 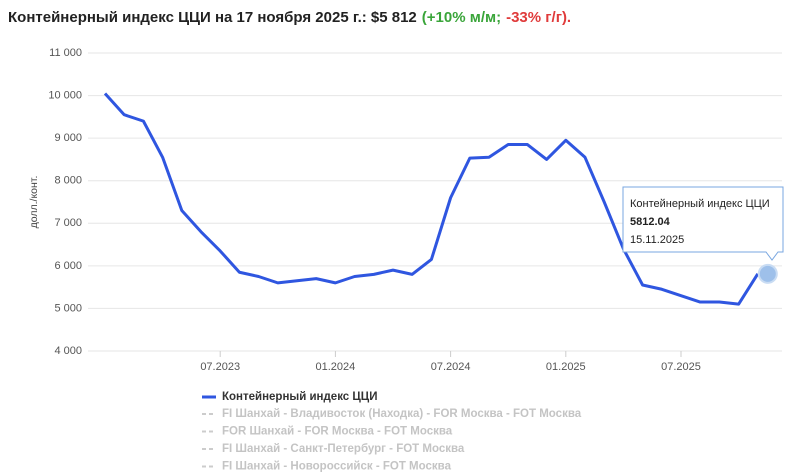 What do you see at coordinates (767, 273) in the screenshot?
I see `hover-marker` at bounding box center [767, 273].